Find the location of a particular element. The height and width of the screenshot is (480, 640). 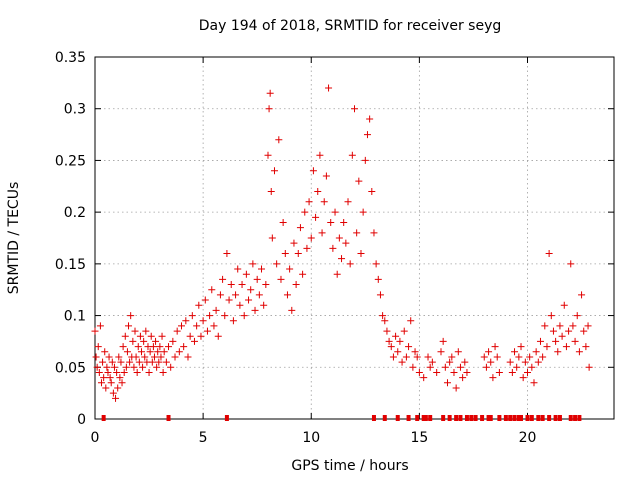

y-tick-label: 0.2 is located at coordinates (75, 213).